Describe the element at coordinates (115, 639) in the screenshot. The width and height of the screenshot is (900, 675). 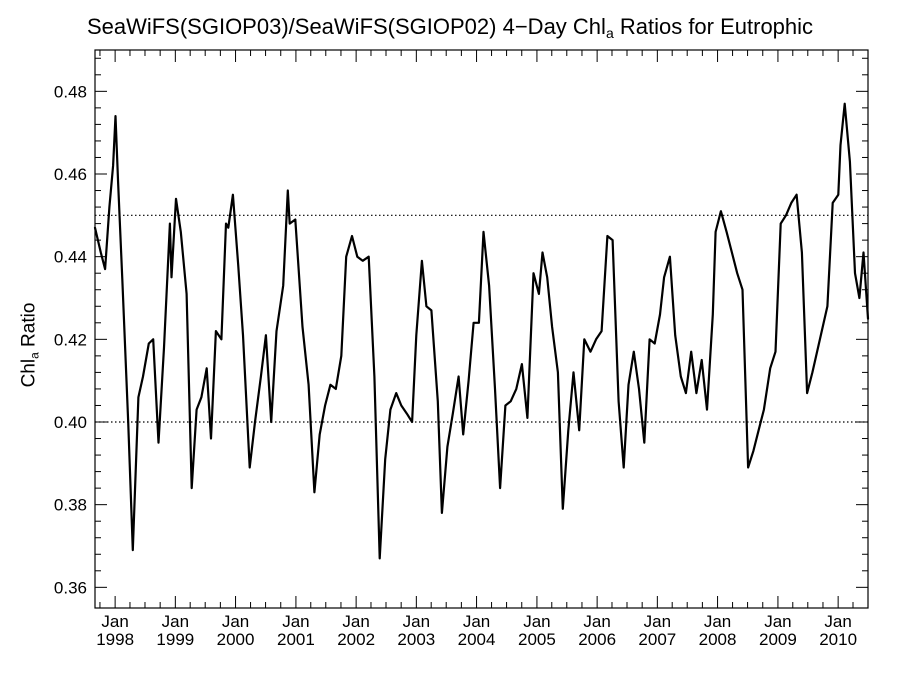
I see `x-tick-year-label: 1998` at that location.